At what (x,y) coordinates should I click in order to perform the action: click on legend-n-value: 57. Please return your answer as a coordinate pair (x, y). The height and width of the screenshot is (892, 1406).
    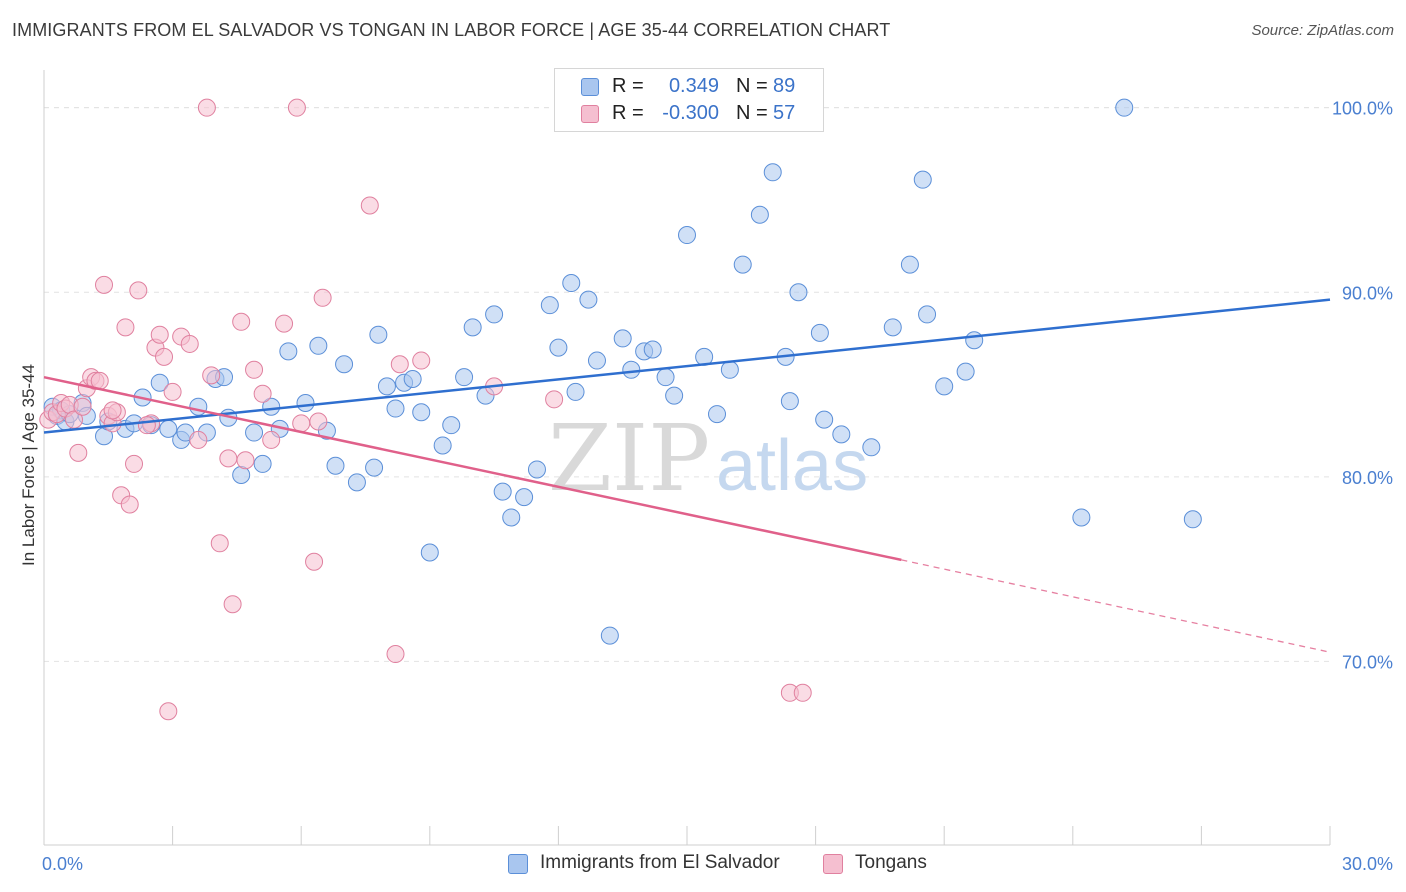
    Looking at the image, I should click on (784, 113).